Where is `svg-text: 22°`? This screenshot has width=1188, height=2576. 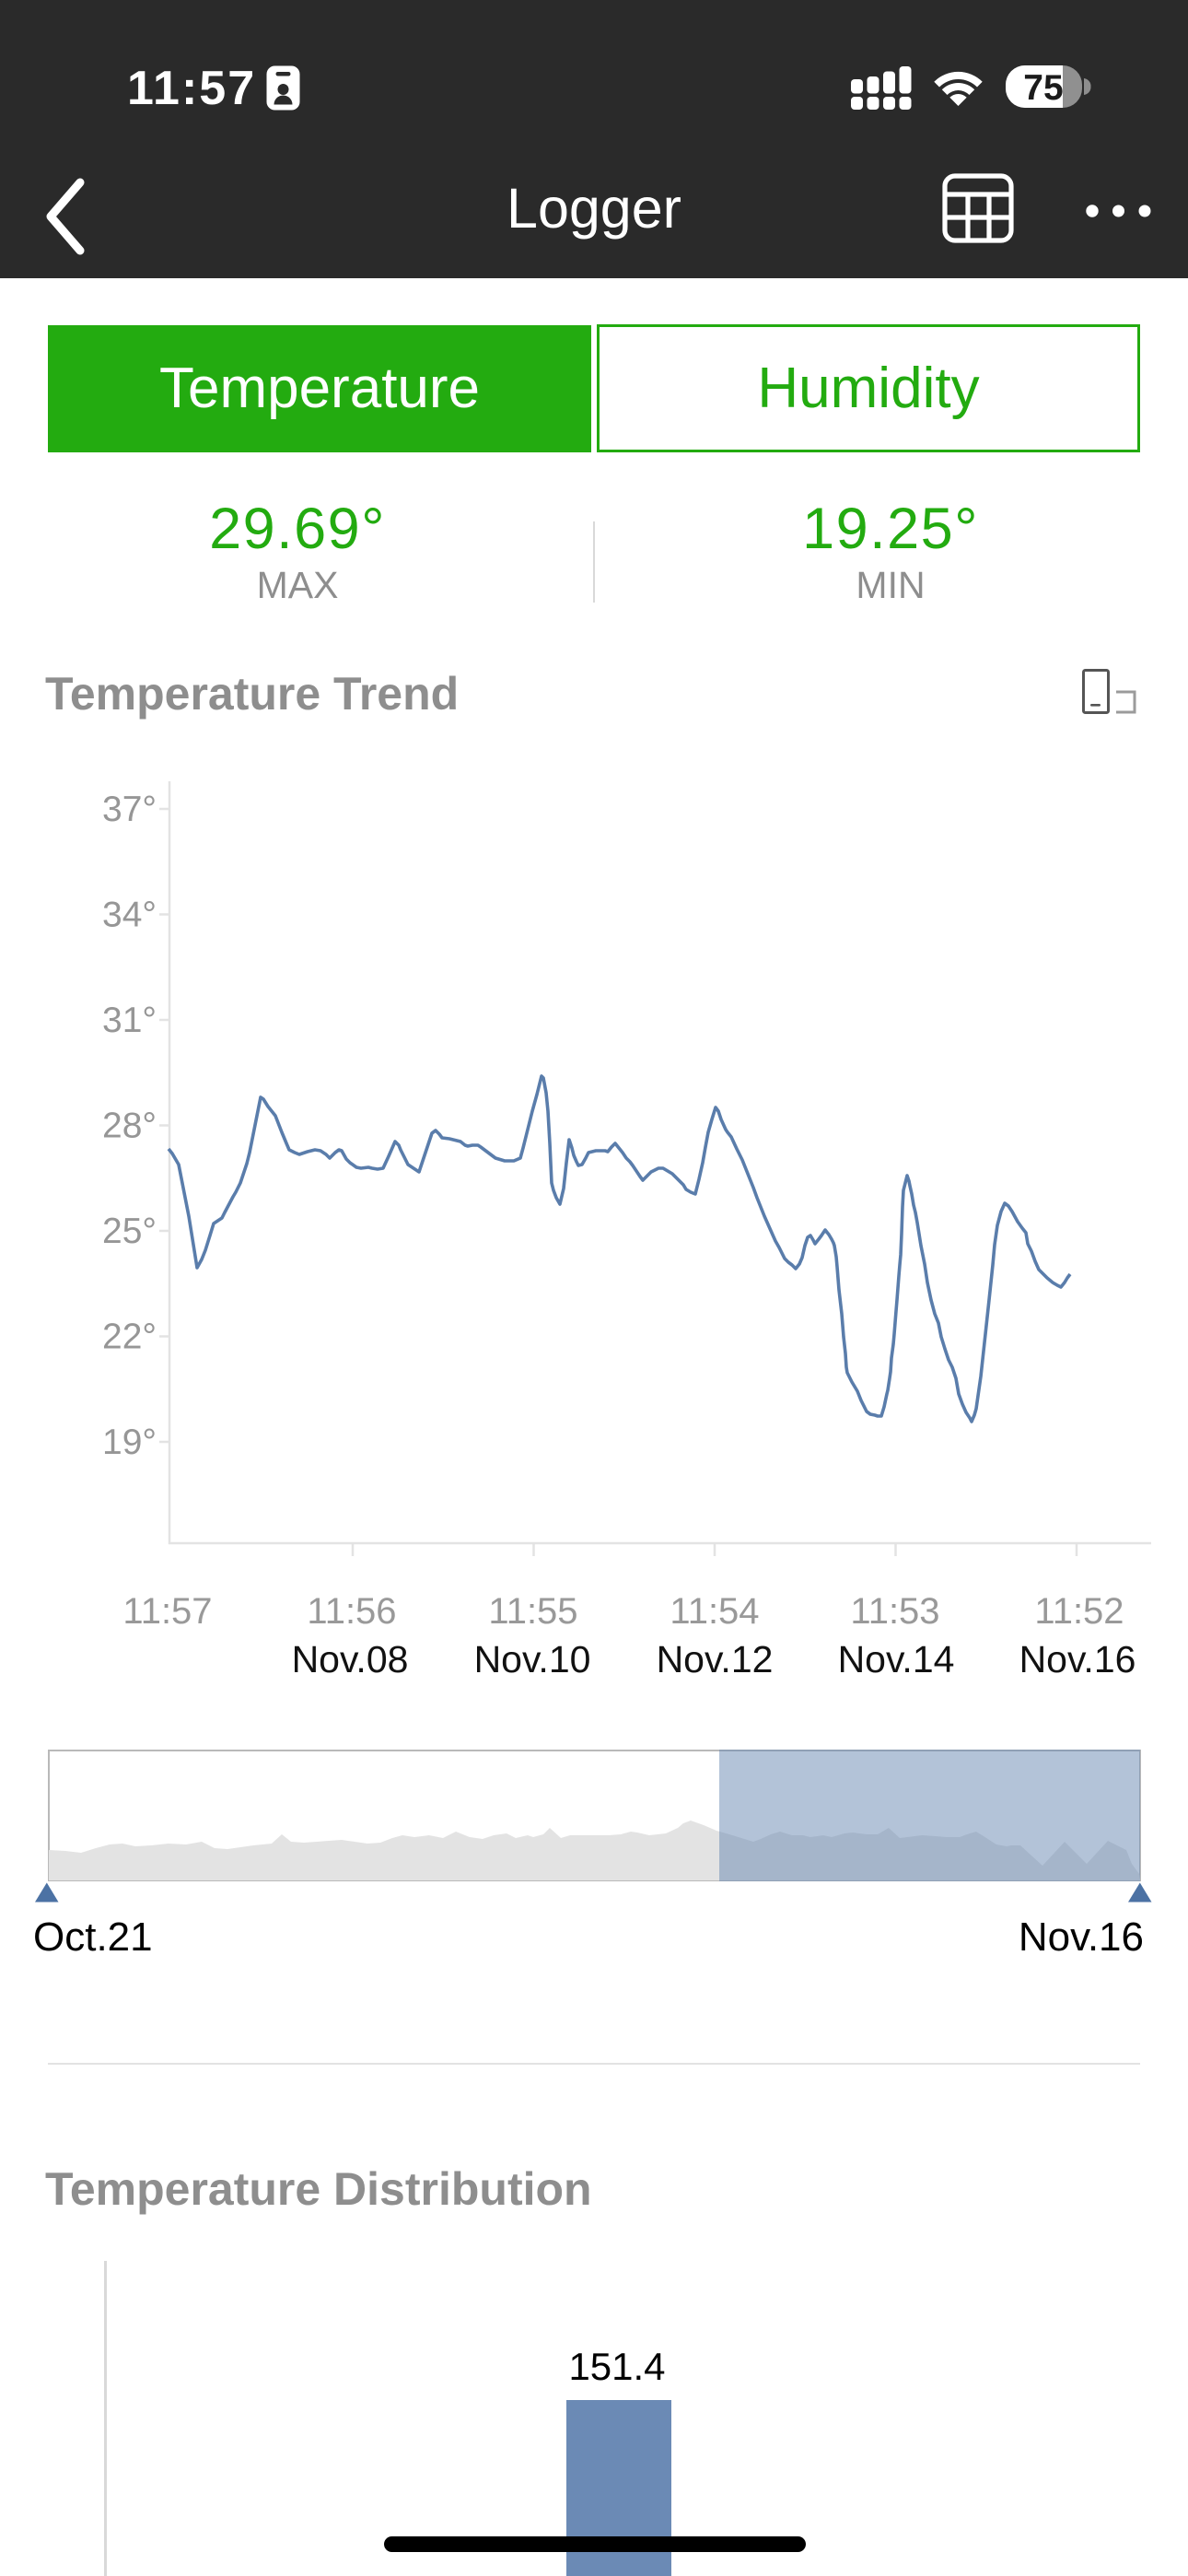
svg-text: 22° is located at coordinates (129, 1337).